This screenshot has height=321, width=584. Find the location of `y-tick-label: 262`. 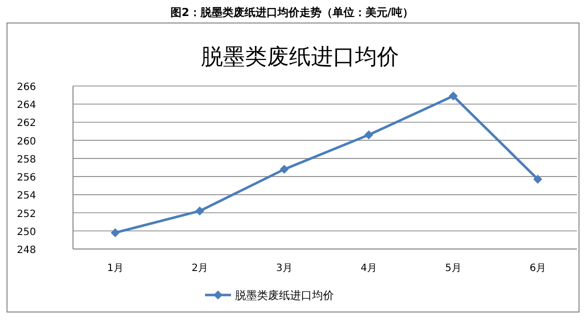

y-tick-label: 262 is located at coordinates (26, 124).